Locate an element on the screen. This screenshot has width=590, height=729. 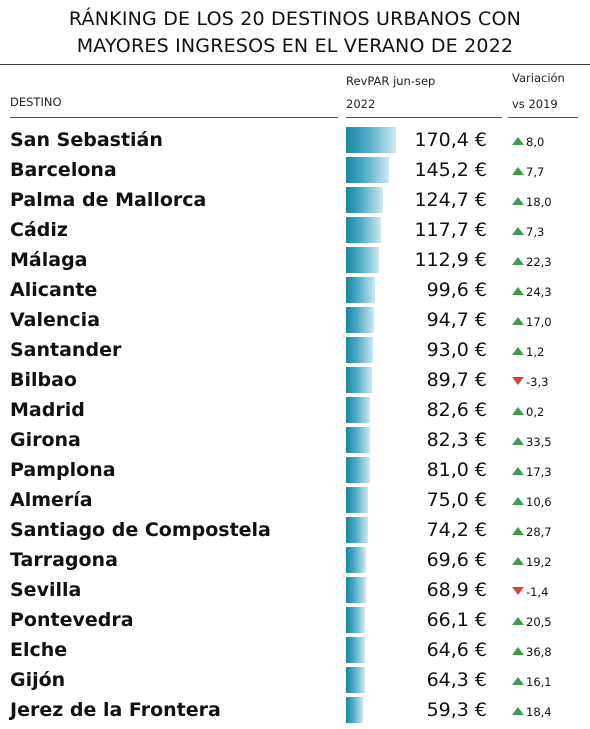
revpar-value: 75,0 € is located at coordinates (456, 500).